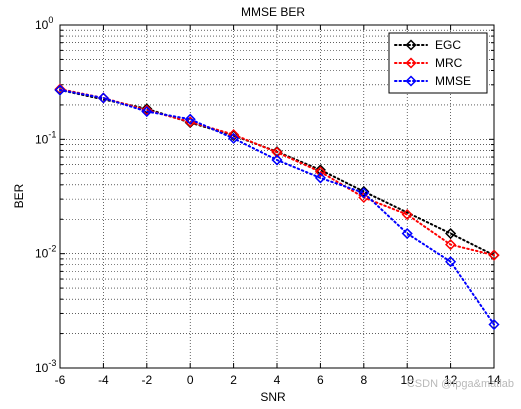 This screenshot has height=409, width=521. What do you see at coordinates (363, 380) in the screenshot?
I see `x-tick-label: 8` at bounding box center [363, 380].